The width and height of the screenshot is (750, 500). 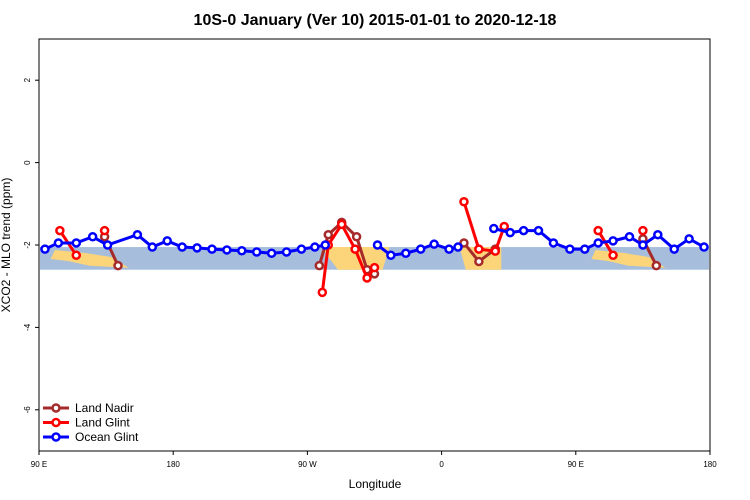 I want to click on legend-marker-land-glint, so click(x=56, y=422).